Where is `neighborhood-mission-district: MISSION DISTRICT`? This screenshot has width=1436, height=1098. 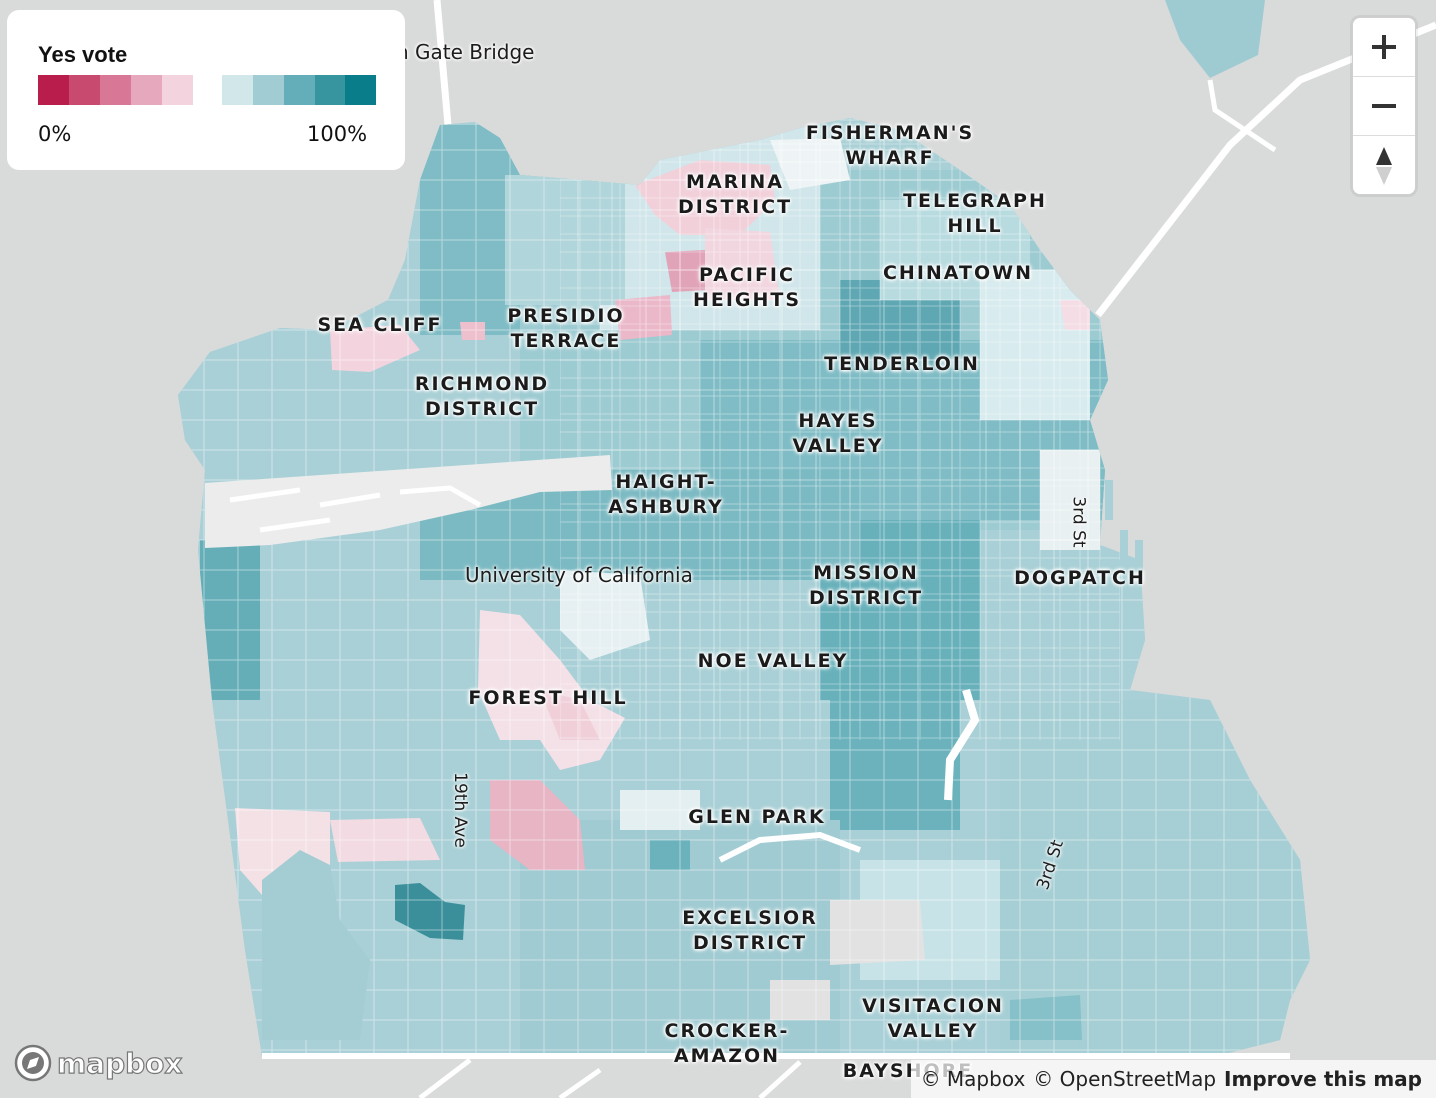 neighborhood-mission-district: MISSION DISTRICT is located at coordinates (866, 585).